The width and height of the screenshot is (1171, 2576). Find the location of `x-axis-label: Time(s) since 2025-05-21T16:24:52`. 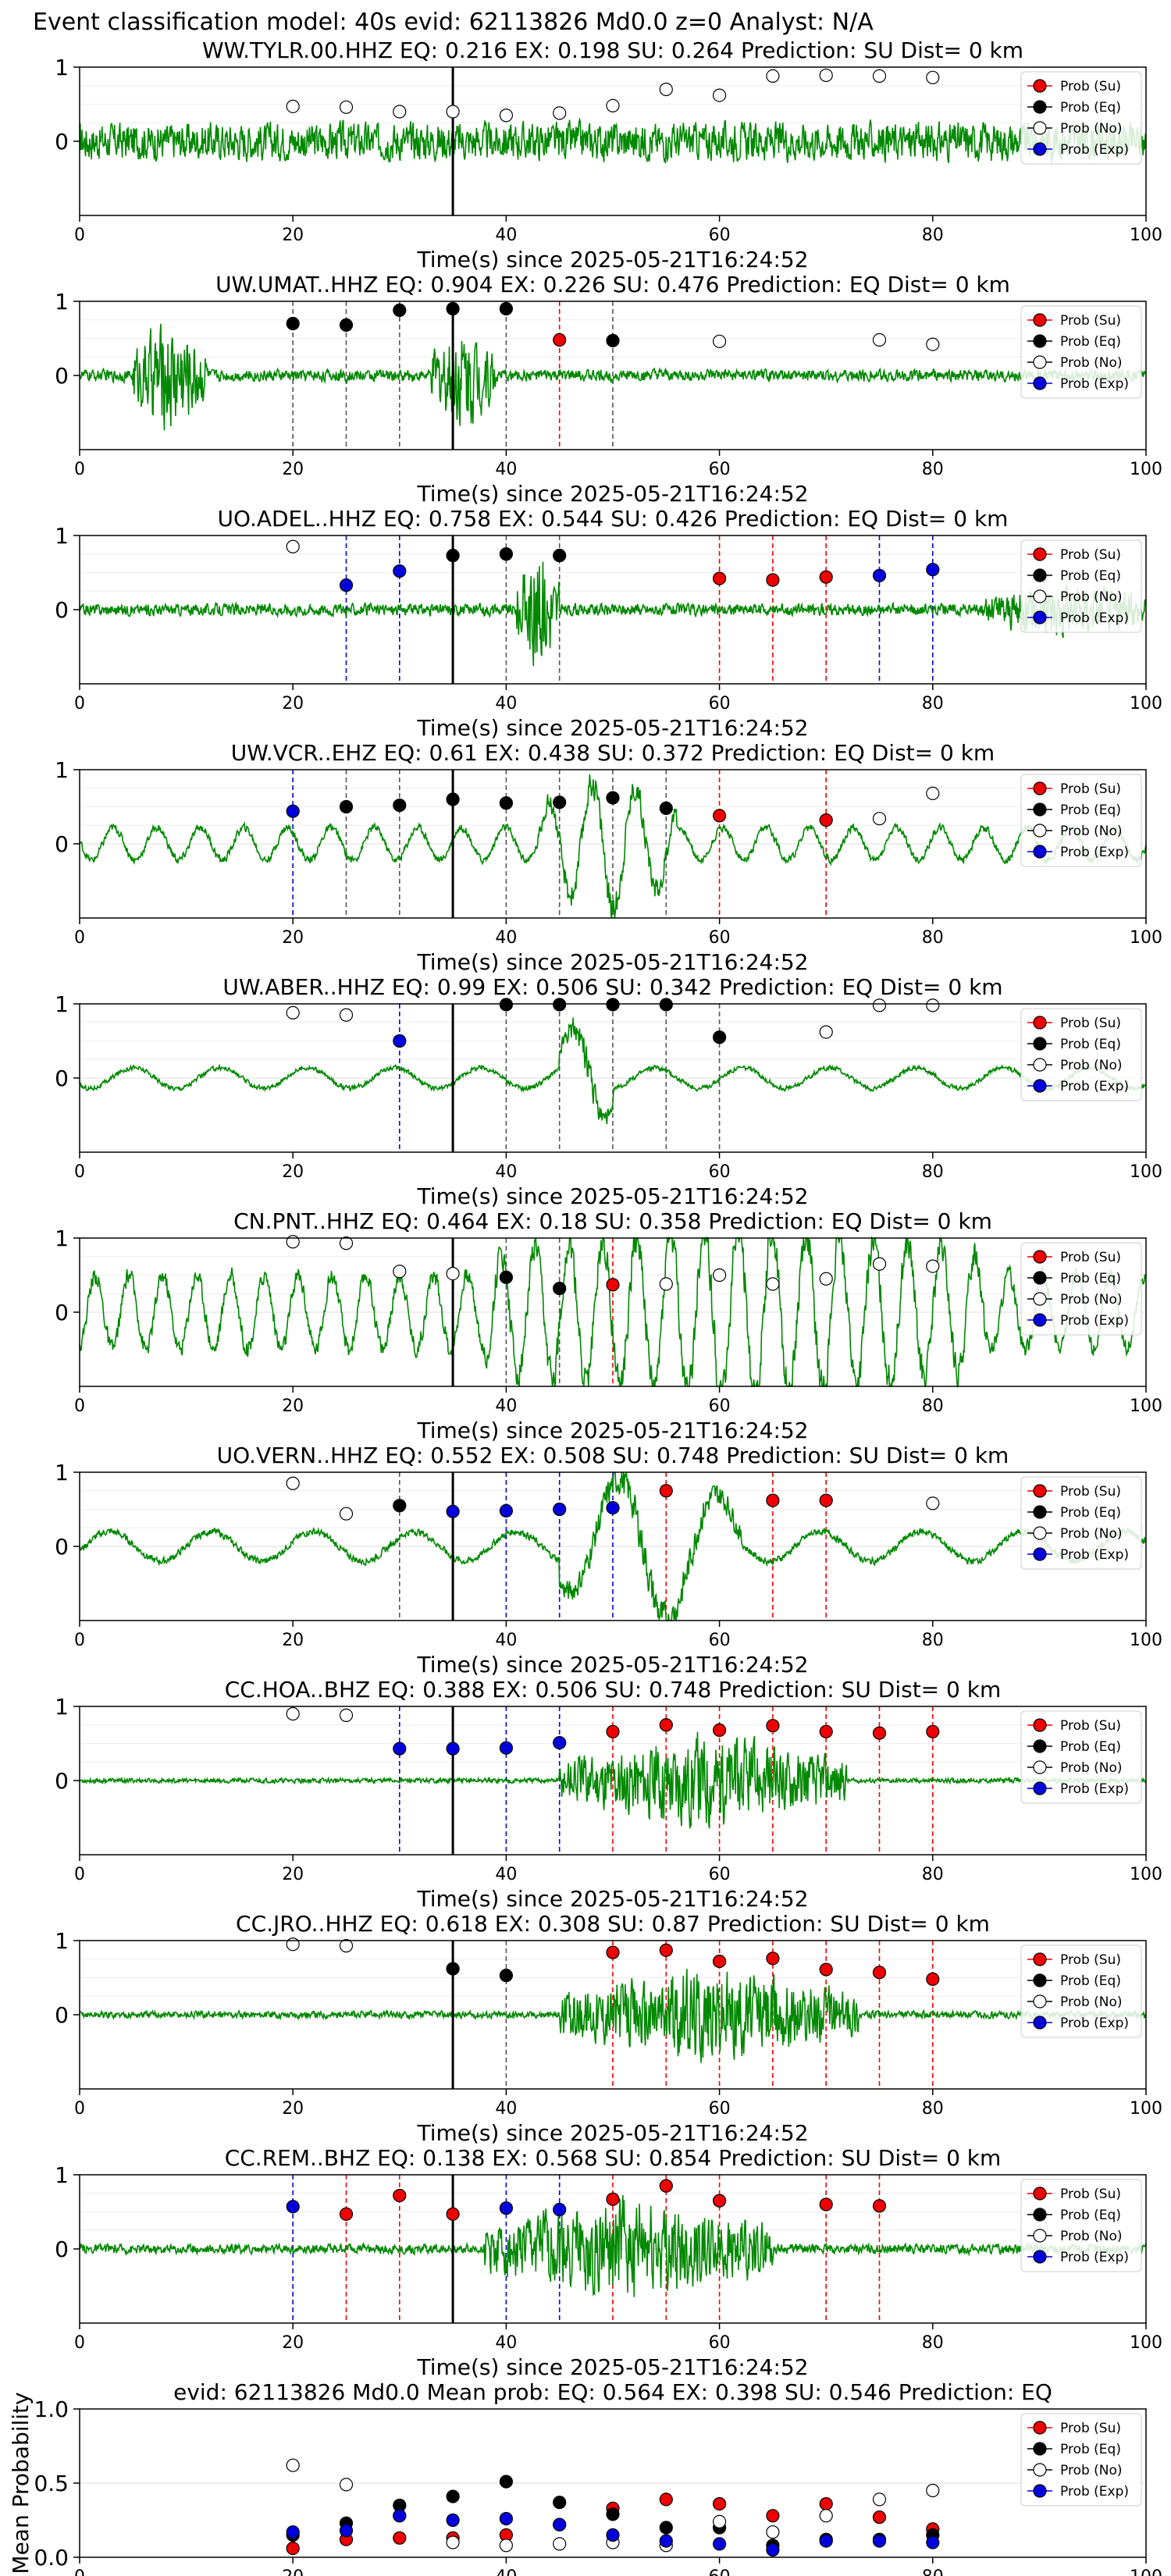

x-axis-label: Time(s) since 2025-05-21T16:24:52 is located at coordinates (612, 2133).